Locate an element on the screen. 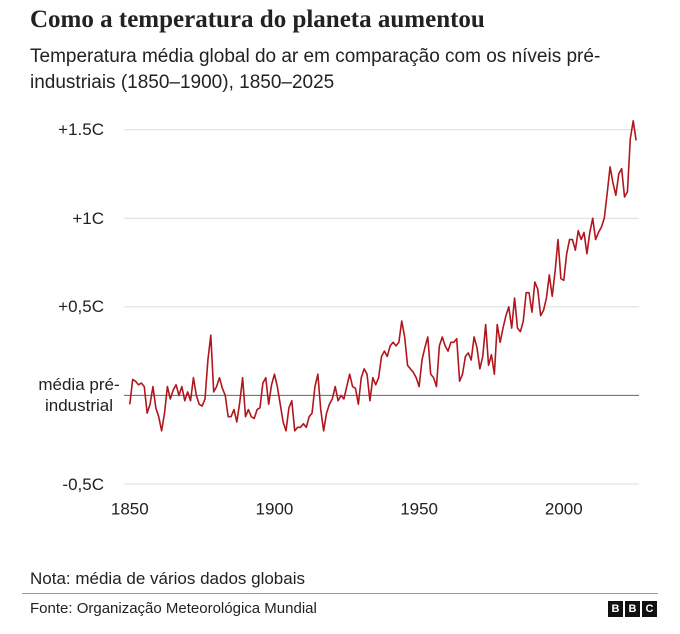  logo-letter: C is located at coordinates (649, 609).